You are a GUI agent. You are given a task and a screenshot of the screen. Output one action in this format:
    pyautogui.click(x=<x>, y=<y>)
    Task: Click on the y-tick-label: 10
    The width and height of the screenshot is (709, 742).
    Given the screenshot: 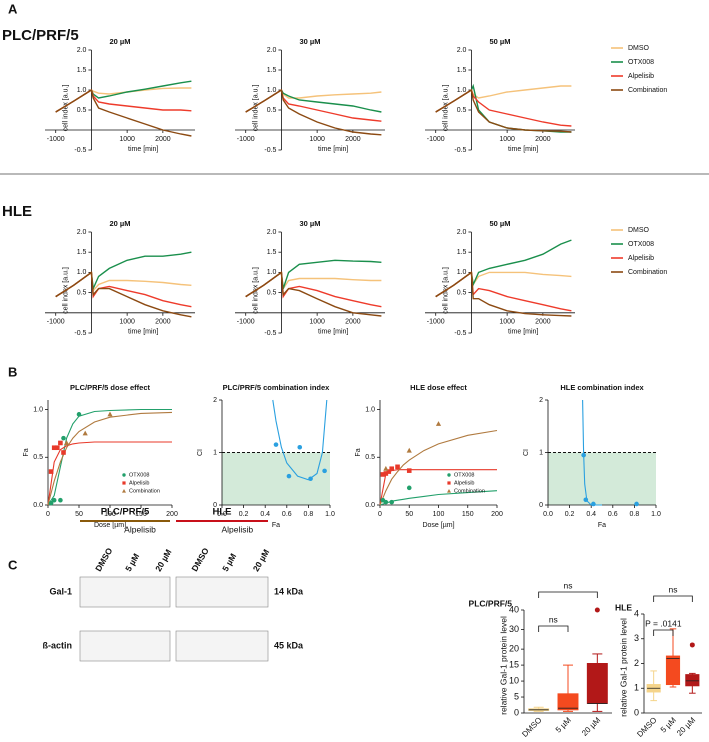 What is the action you would take?
    pyautogui.click(x=514, y=680)
    